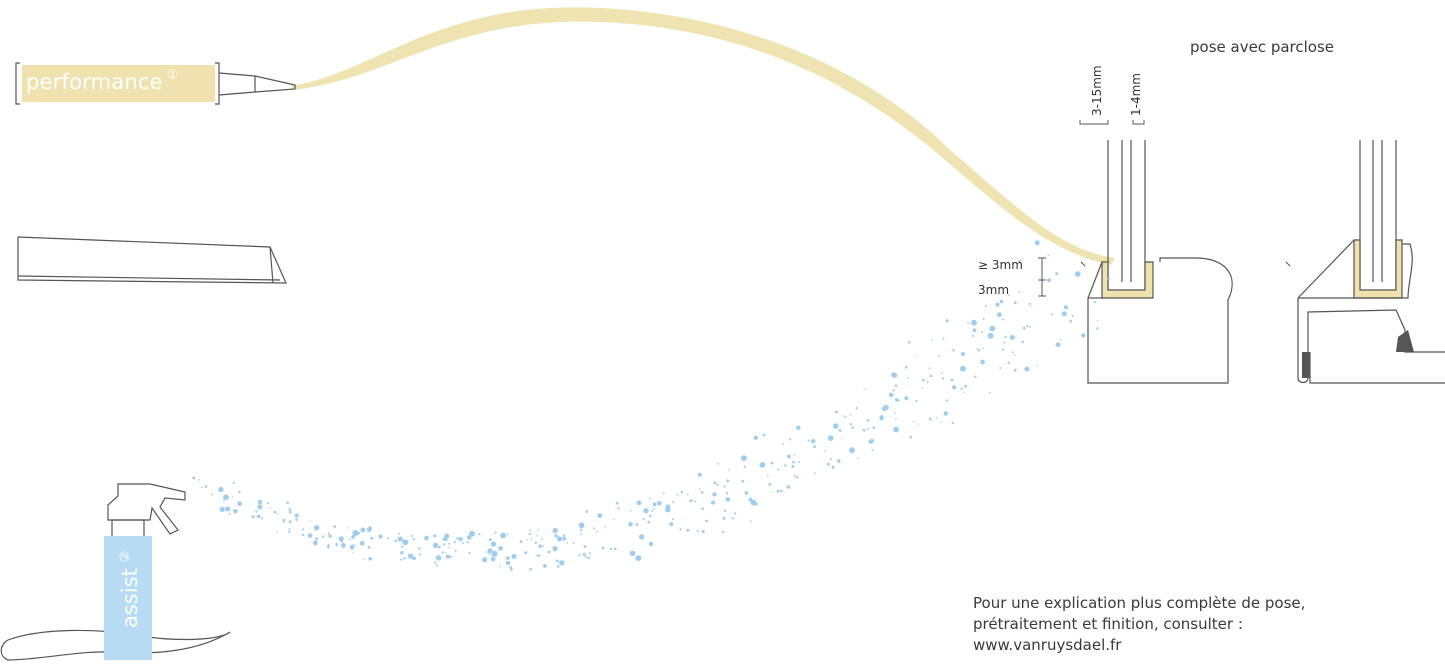  Describe the element at coordinates (130, 589) in the screenshot. I see `assist-label: assist②` at that location.